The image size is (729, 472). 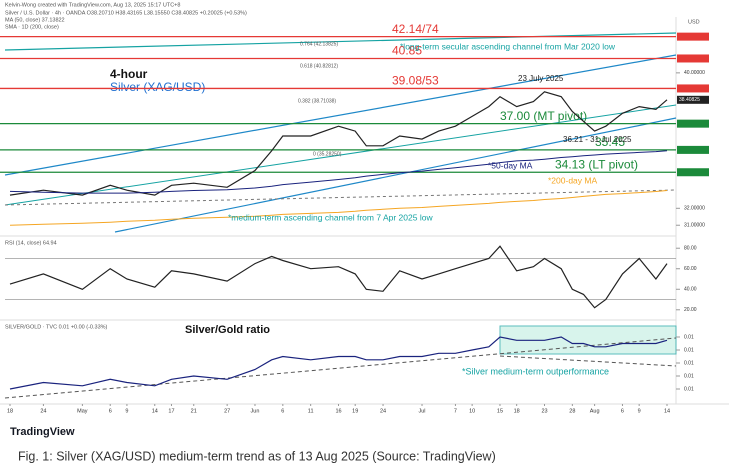 What do you see at coordinates (541, 78) in the screenshot?
I see `annotation: 23 July 2025` at bounding box center [541, 78].